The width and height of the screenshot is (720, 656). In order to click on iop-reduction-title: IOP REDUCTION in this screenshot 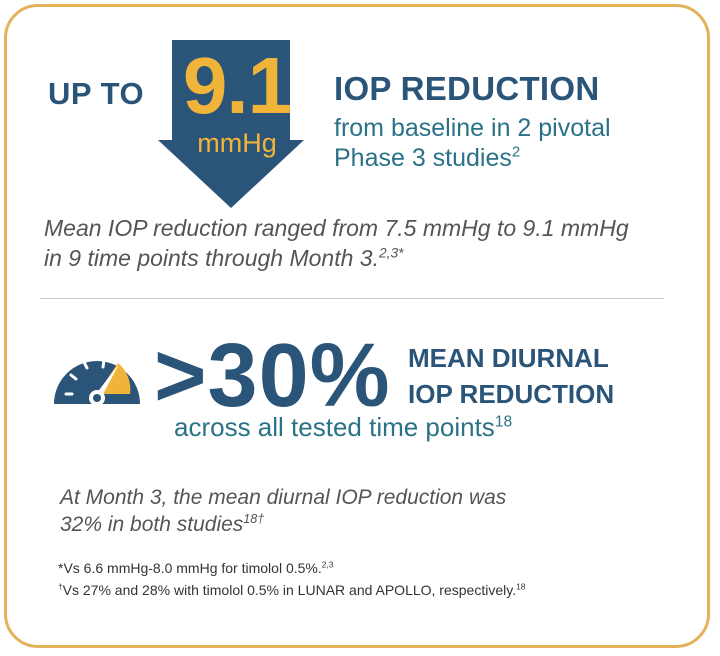, I will do `click(467, 88)`.